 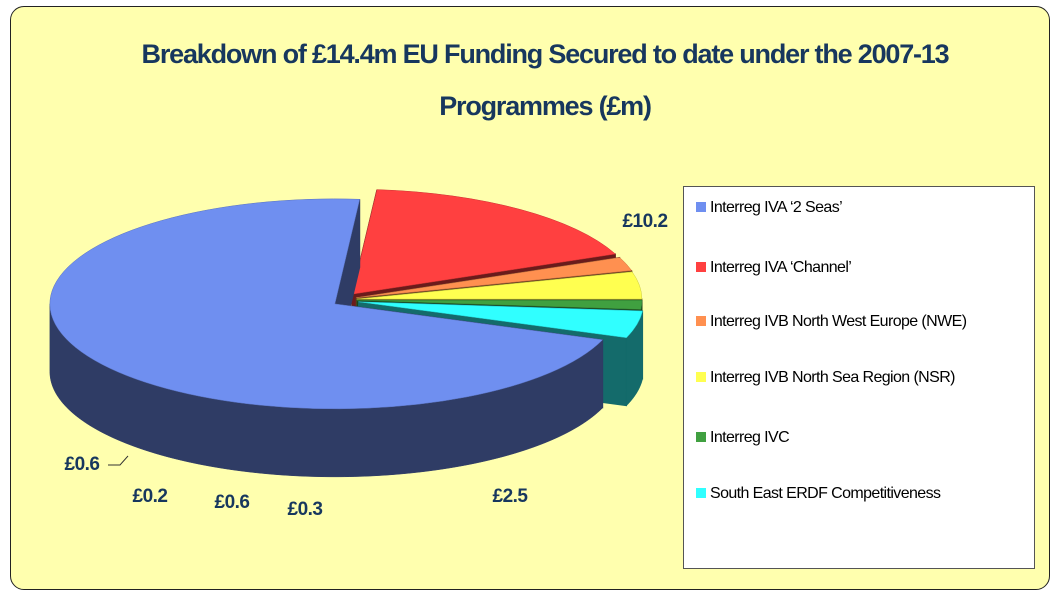 What do you see at coordinates (833, 377) in the screenshot?
I see `legend-label: Interreg IVB North Sea Region (NSR)` at bounding box center [833, 377].